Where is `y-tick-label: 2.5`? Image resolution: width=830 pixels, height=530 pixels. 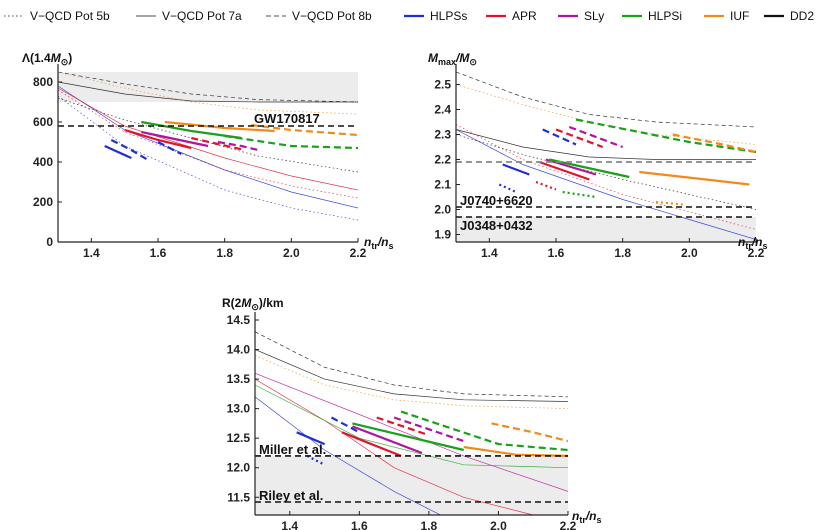
y-tick-label: 2.5 is located at coordinates (442, 85).